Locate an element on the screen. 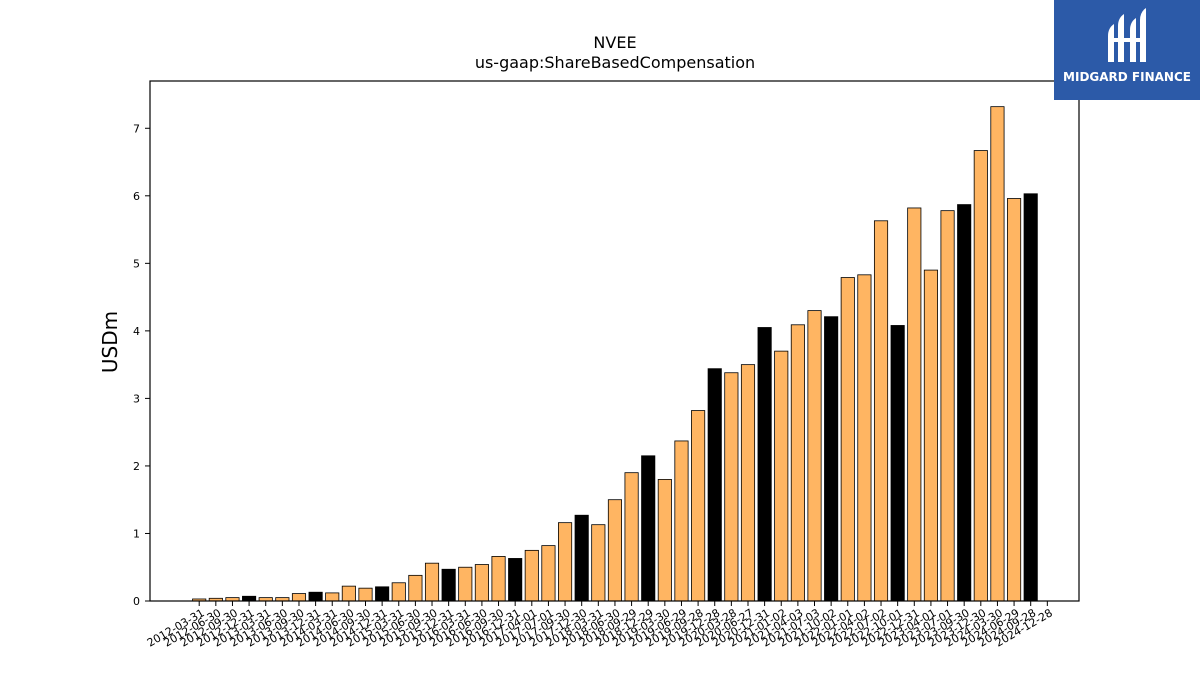  y-axis-ticks: 0 1 2 3 4 5 6 7 is located at coordinates (141, 365).